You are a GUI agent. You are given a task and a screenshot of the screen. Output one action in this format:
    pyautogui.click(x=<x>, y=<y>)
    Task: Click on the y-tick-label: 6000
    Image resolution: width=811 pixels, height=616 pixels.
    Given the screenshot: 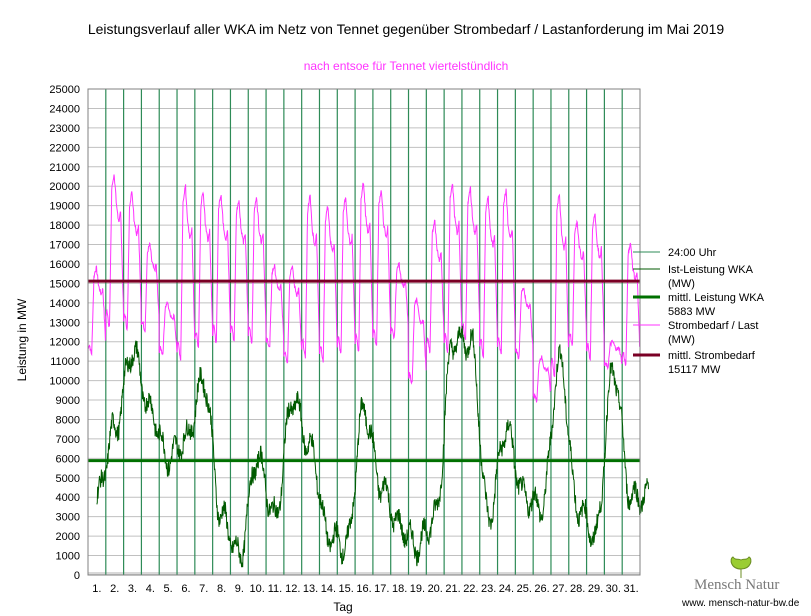 What is the action you would take?
    pyautogui.click(x=68, y=459)
    